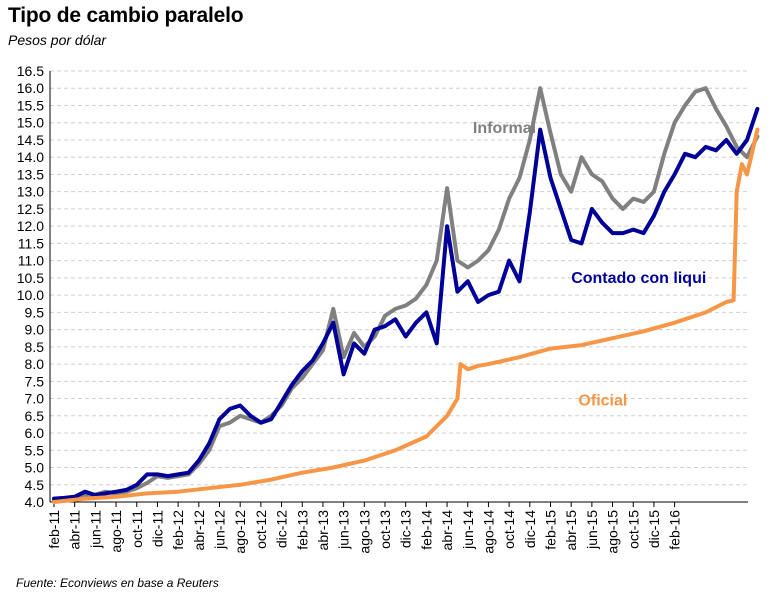 This screenshot has width=768, height=593. What do you see at coordinates (633, 529) in the screenshot?
I see `x-tick-label: oct-15` at bounding box center [633, 529].